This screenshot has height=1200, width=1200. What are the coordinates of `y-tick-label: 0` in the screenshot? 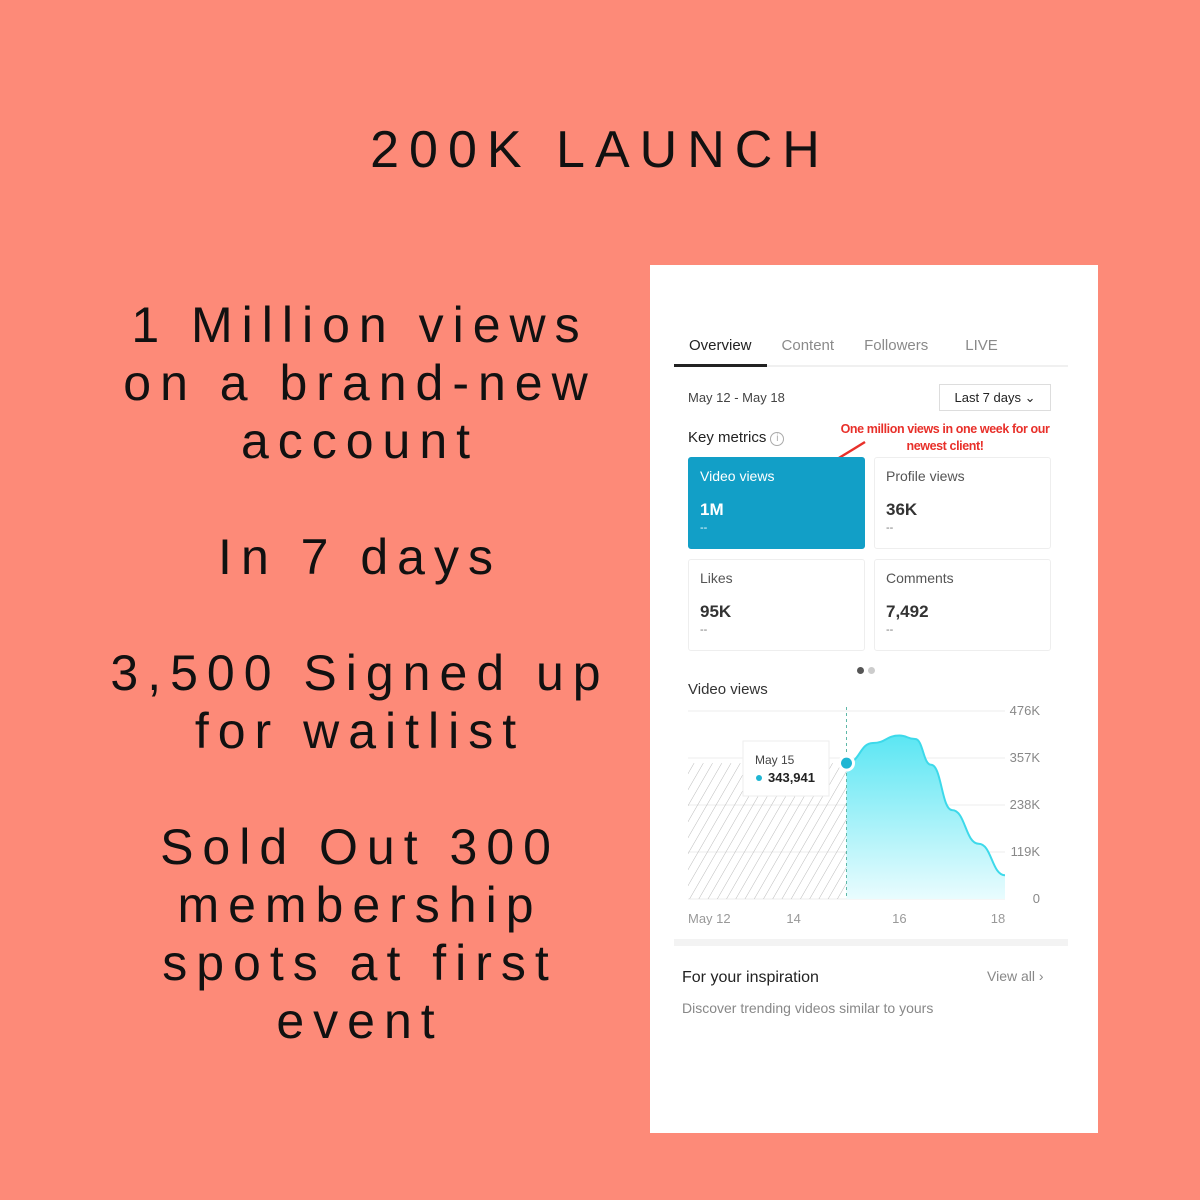 It's located at (1036, 898).